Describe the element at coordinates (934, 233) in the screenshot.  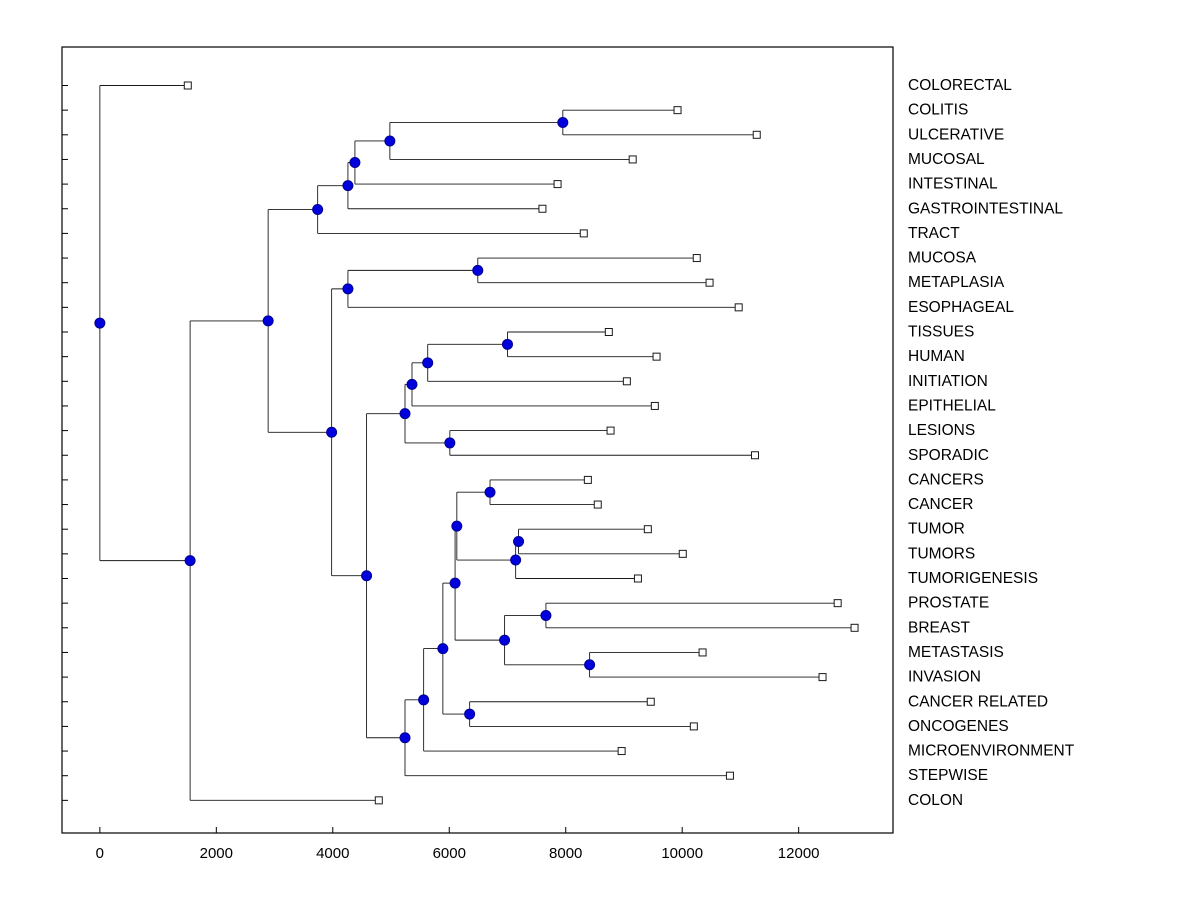
I see `leaf-label: TRACT` at that location.